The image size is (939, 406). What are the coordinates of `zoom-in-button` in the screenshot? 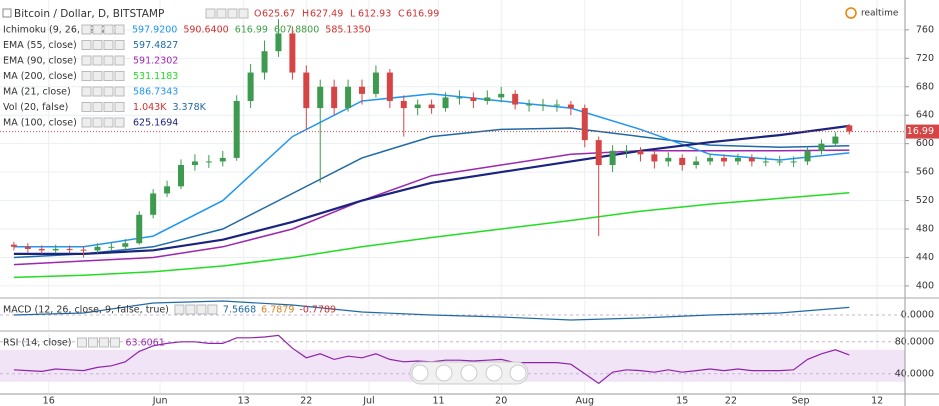 It's located at (494, 373).